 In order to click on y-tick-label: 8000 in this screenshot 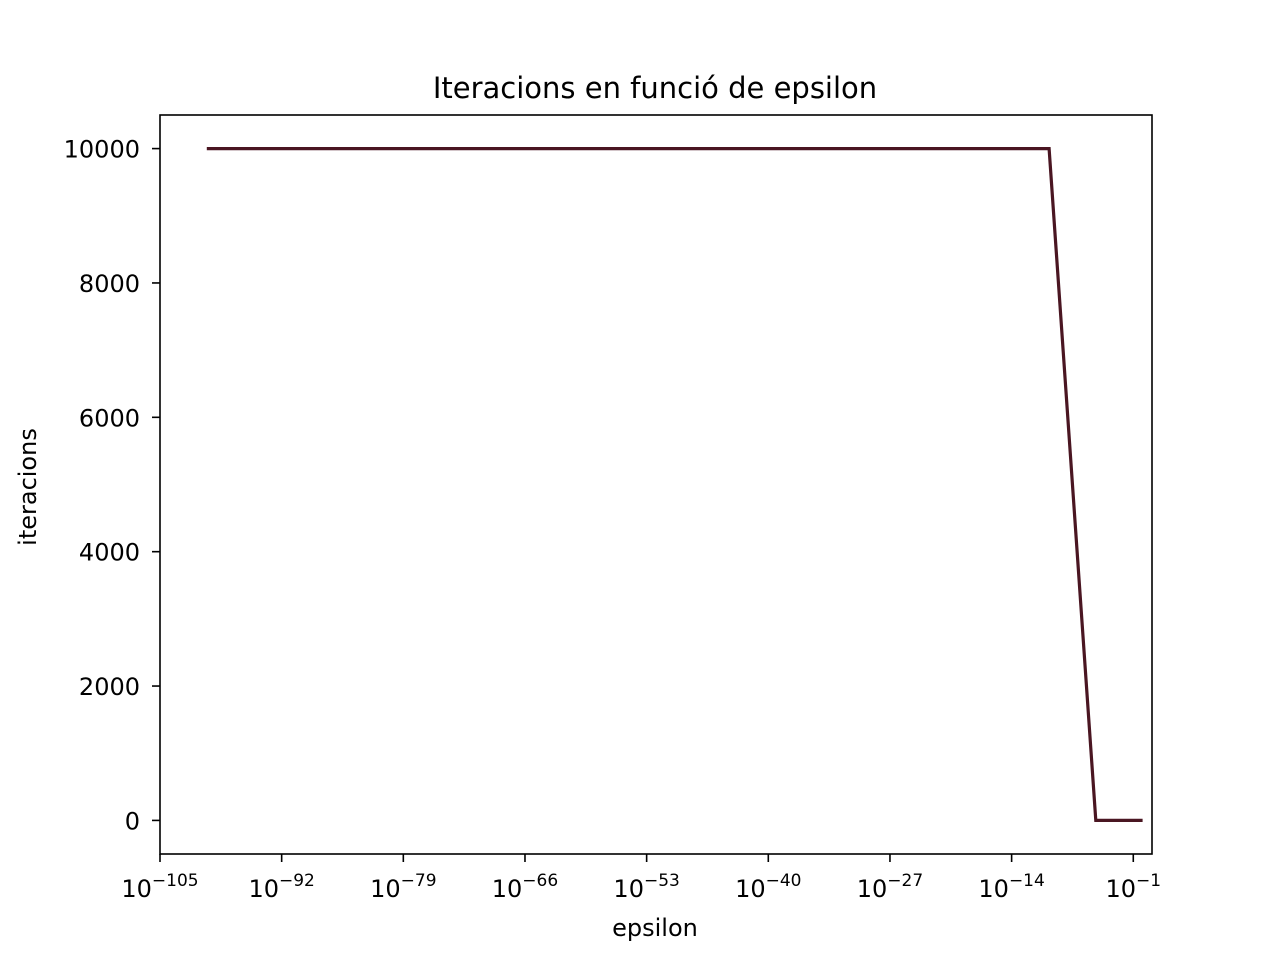, I will do `click(109, 284)`.